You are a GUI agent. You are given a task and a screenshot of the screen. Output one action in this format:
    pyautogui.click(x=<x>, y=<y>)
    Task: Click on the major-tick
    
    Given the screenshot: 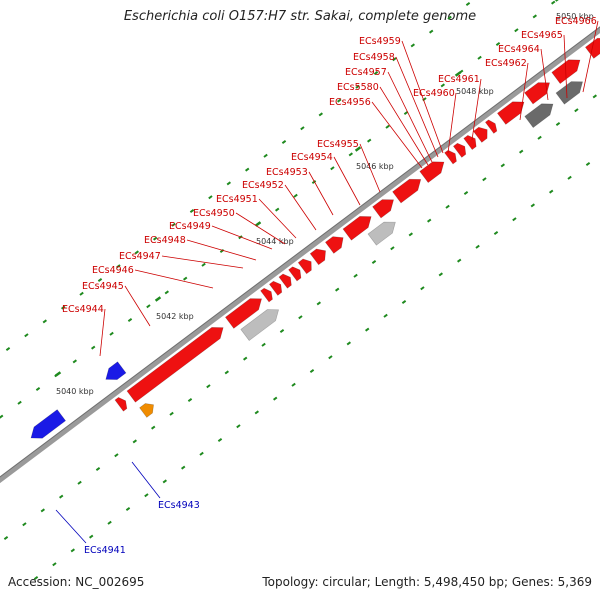 What is the action you would take?
    pyautogui.click(x=258, y=224)
    